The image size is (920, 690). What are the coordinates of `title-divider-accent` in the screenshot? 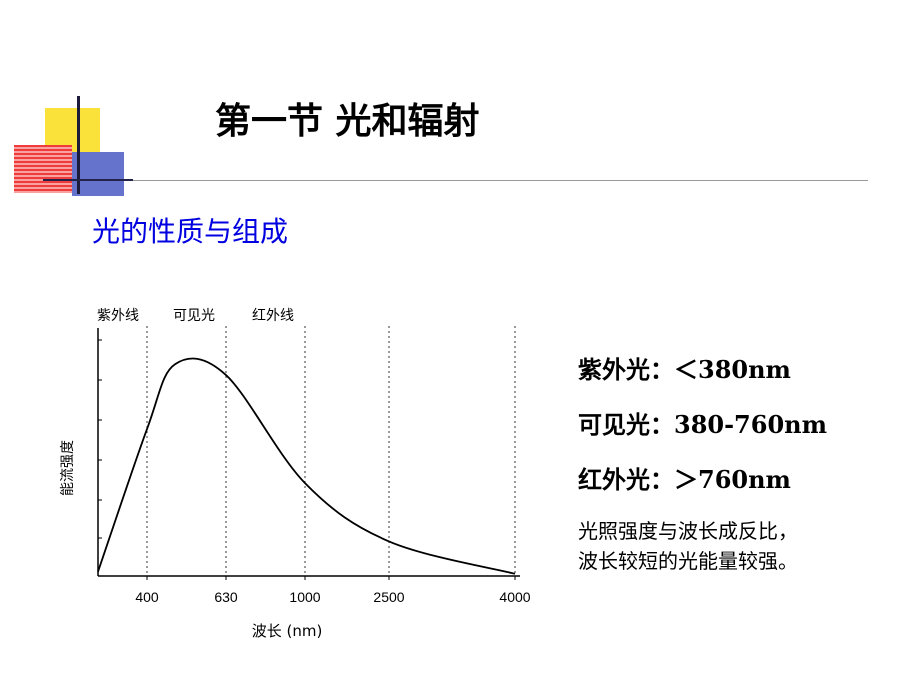 It's located at (88, 180).